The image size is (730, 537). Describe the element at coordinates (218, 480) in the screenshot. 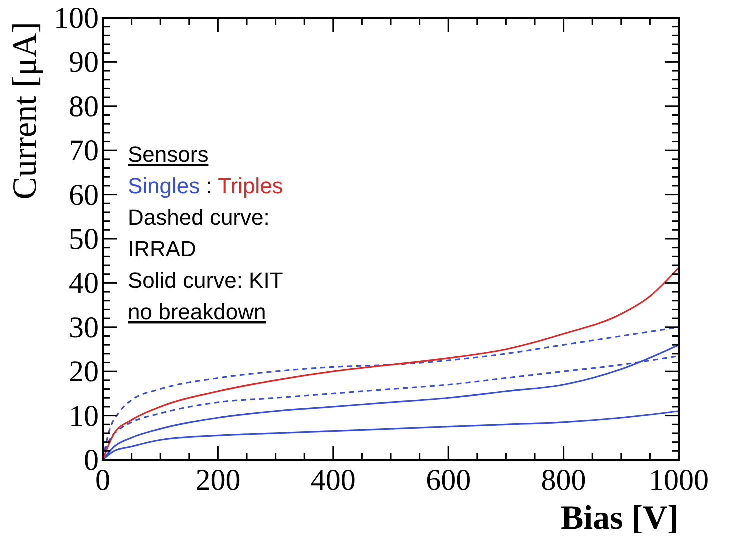

I see `x-tick-label: 200` at that location.